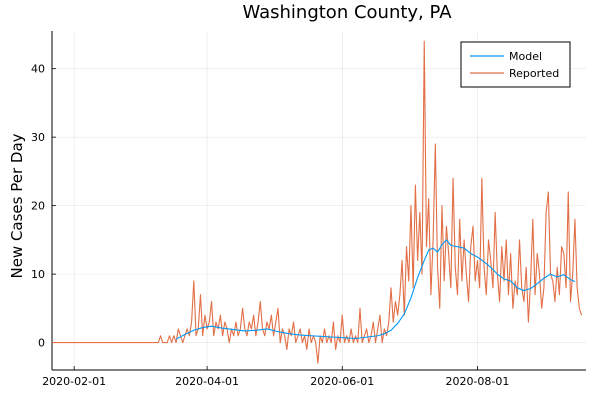 This screenshot has width=600, height=404. What do you see at coordinates (38, 137) in the screenshot?
I see `y-tick-label: 30` at bounding box center [38, 137].